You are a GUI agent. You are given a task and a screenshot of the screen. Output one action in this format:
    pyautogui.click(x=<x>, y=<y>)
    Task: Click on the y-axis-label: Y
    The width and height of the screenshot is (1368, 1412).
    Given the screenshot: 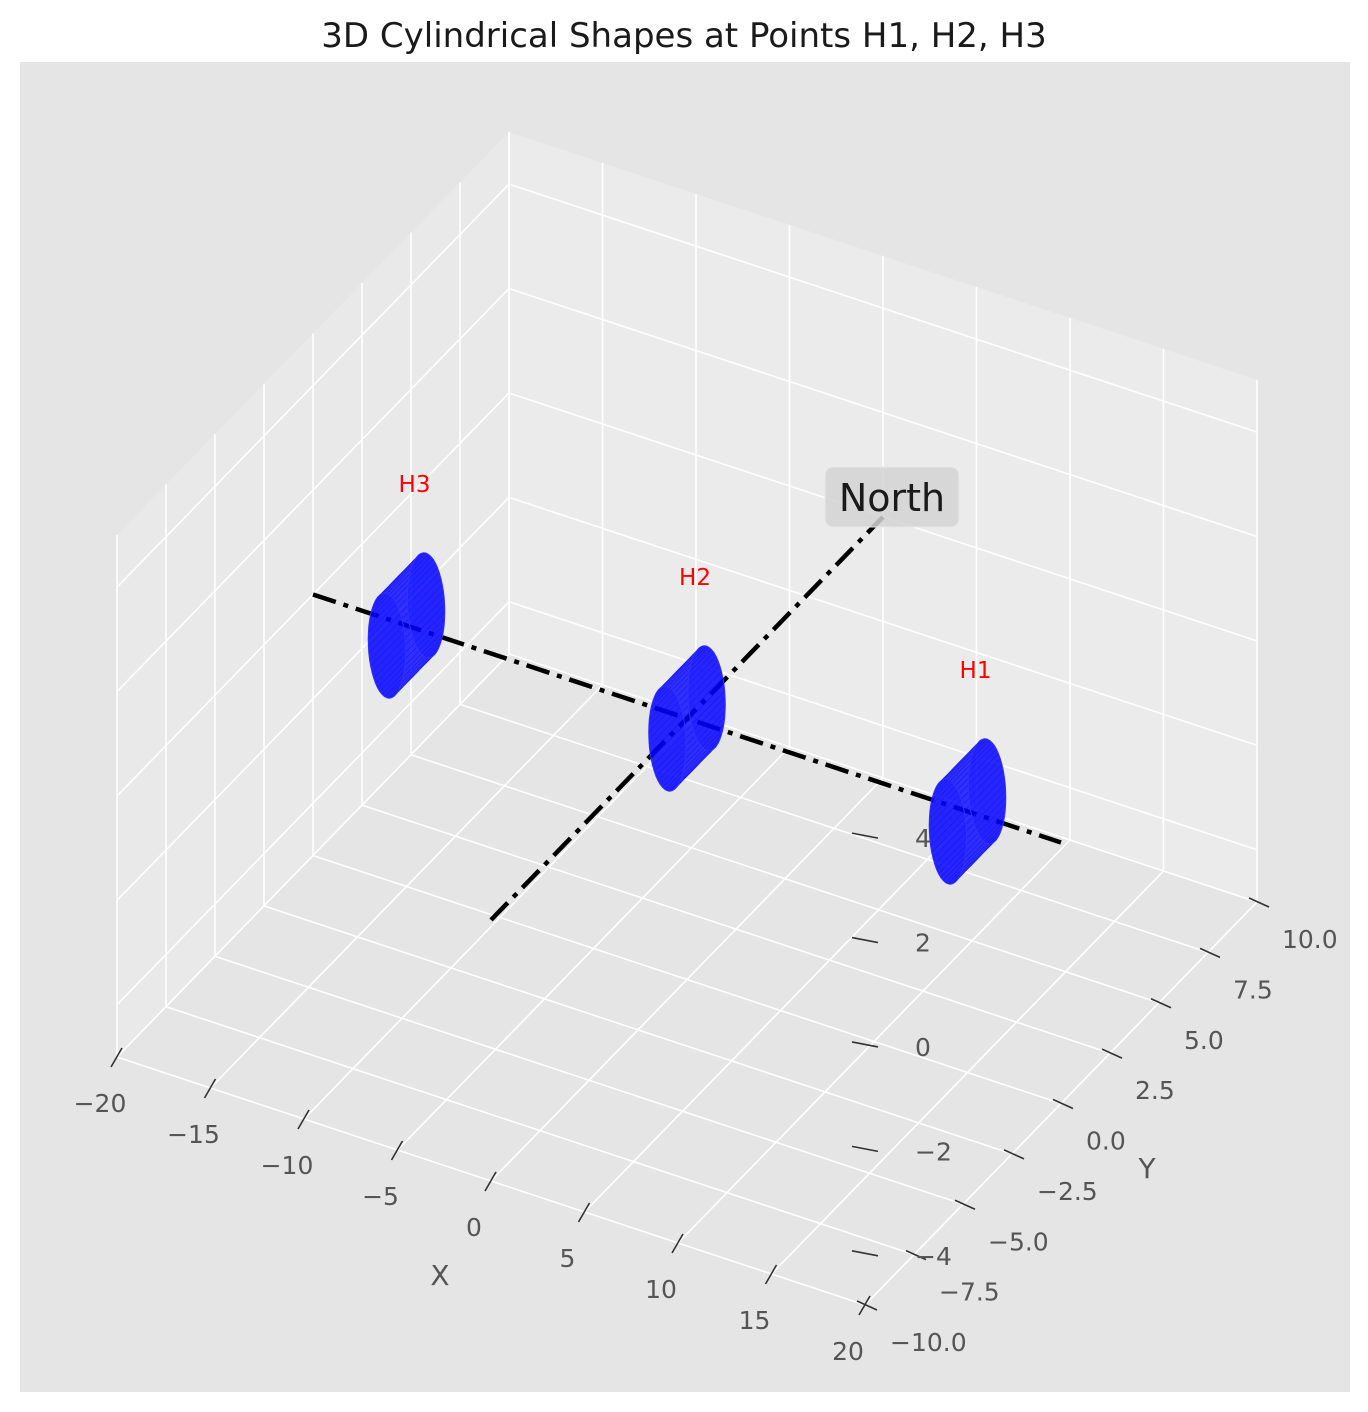 What is the action you would take?
    pyautogui.click(x=1146, y=1168)
    